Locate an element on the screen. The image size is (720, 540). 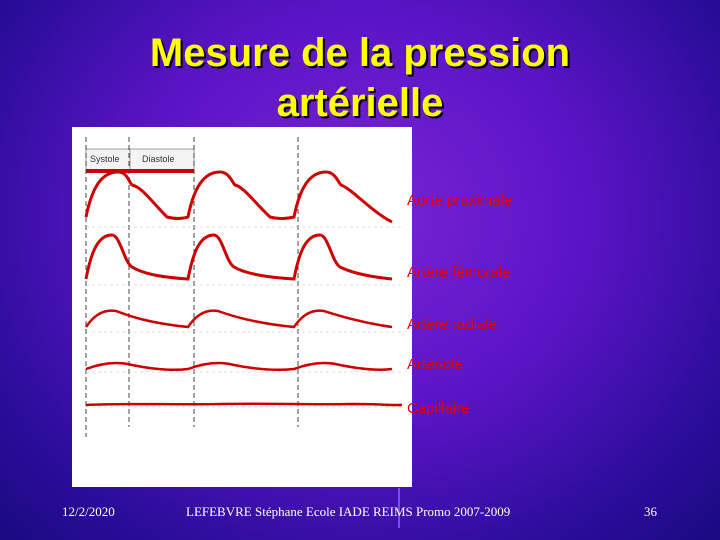
label-arteriole: Artériole is located at coordinates (435, 364).